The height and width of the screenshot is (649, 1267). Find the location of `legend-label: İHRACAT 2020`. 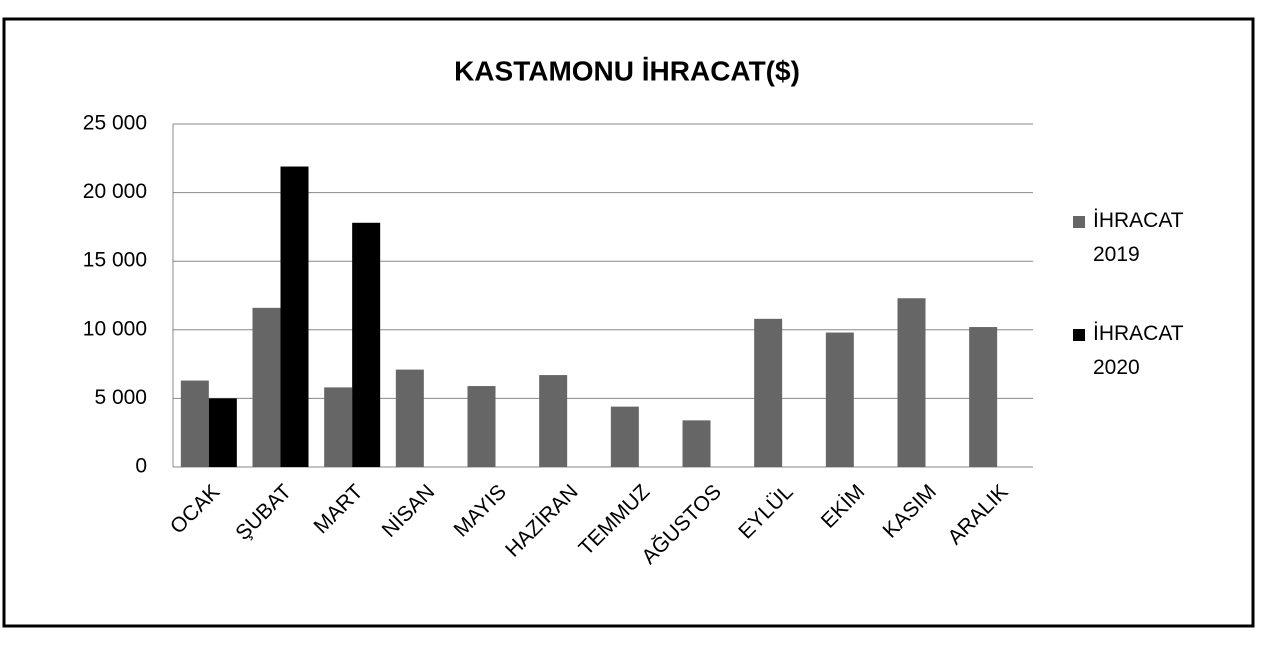

legend-label: İHRACAT 2020 is located at coordinates (1138, 350).